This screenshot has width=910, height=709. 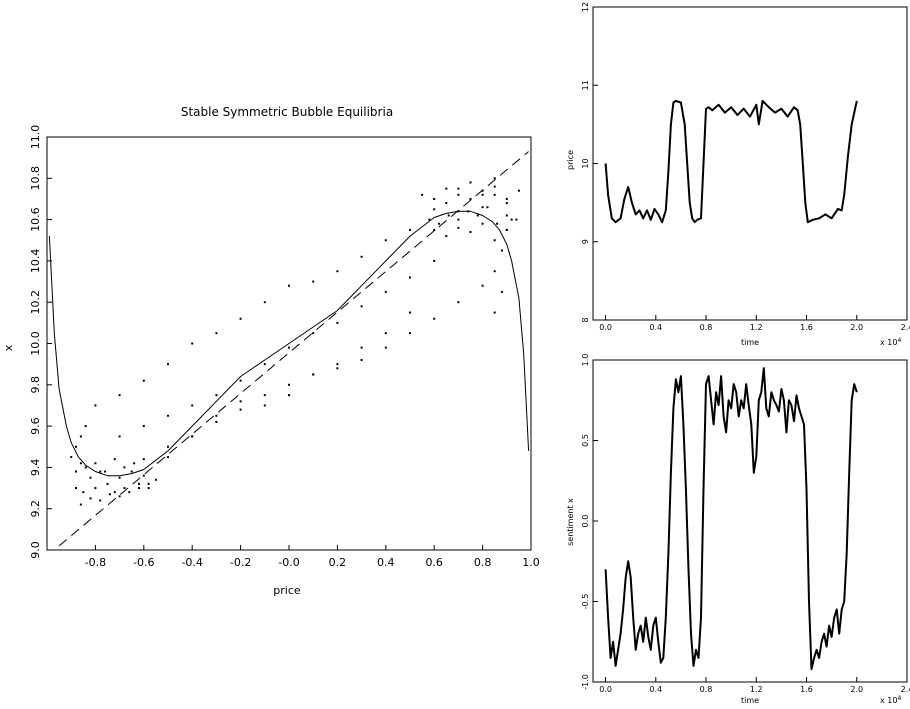 What do you see at coordinates (35, 261) in the screenshot?
I see `y-tick-label: 10.4` at bounding box center [35, 261].